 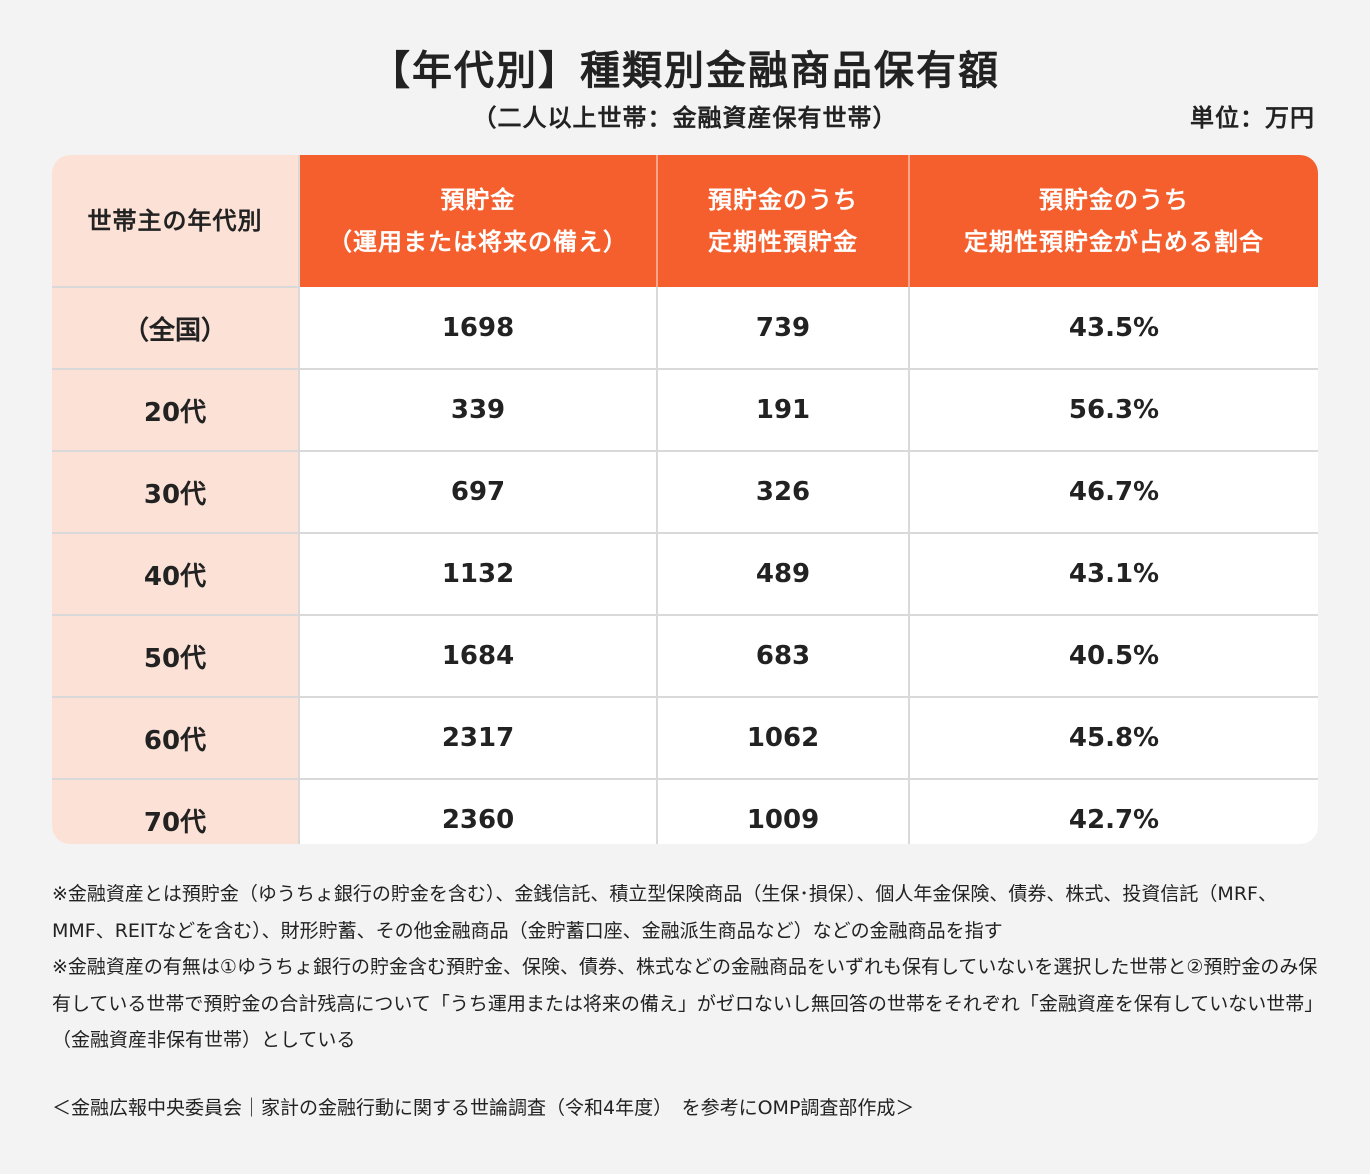 I want to click on cell-time-deposits: 683, so click(x=783, y=656).